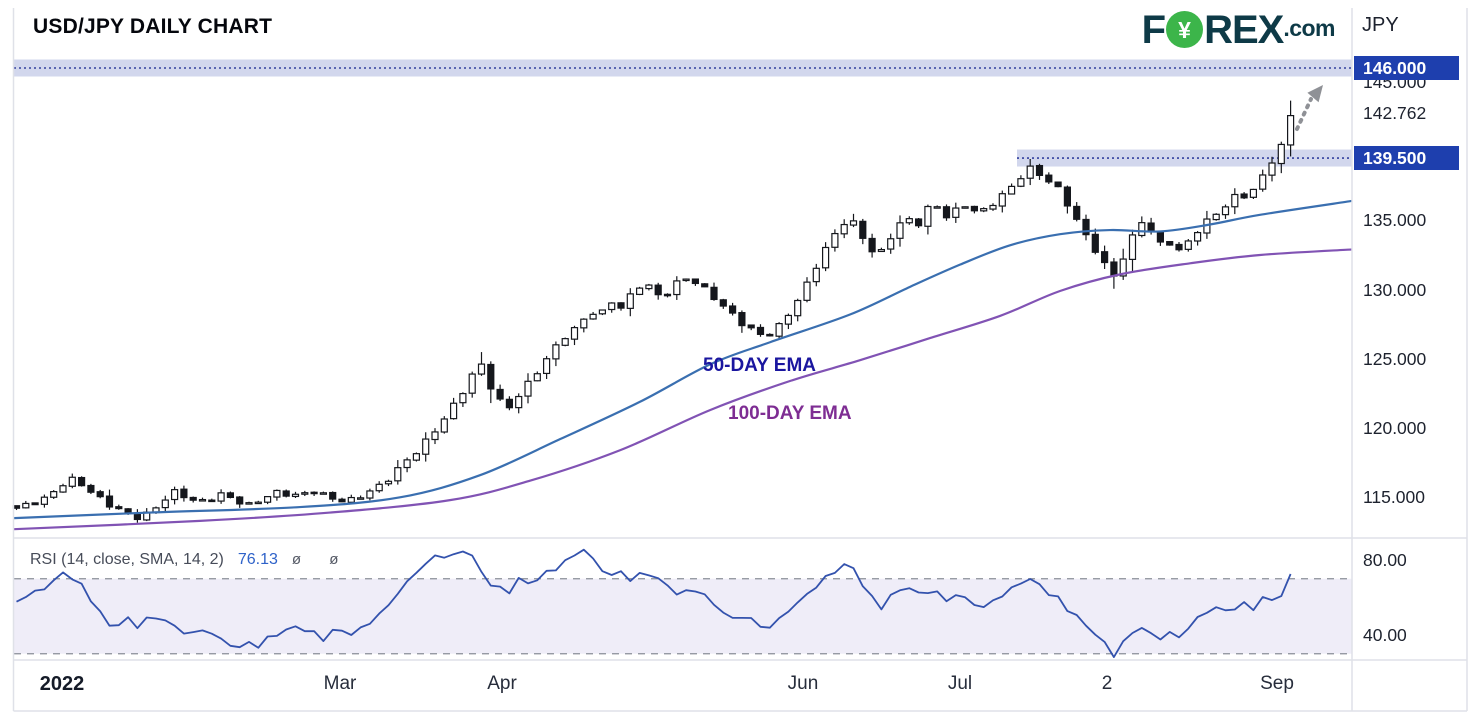 The image size is (1483, 725). I want to click on x-axis-label-Jul: Jul, so click(960, 683).